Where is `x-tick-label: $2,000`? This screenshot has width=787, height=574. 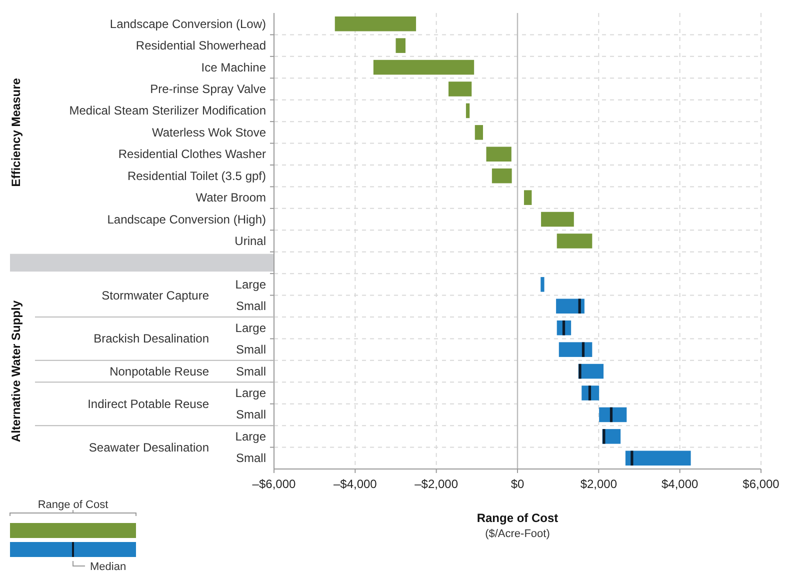 x-tick-label: $2,000 is located at coordinates (599, 484).